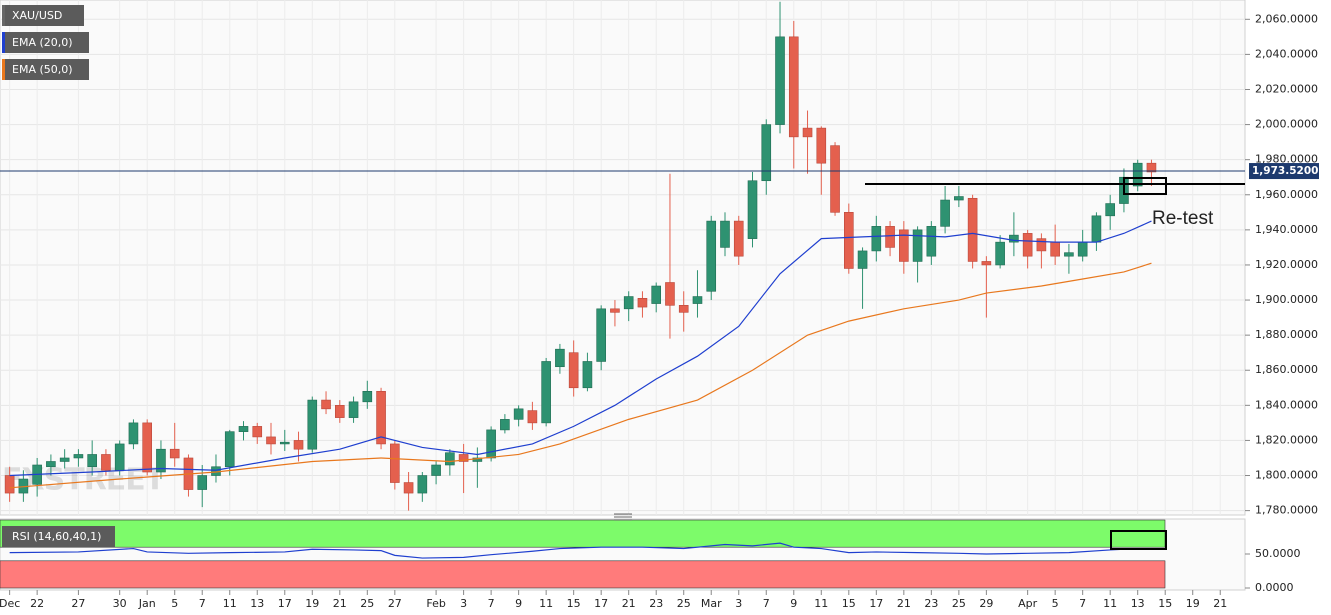 This screenshot has width=1331, height=615. I want to click on rsi-title: RSI (14,60,40,1), so click(56, 536).